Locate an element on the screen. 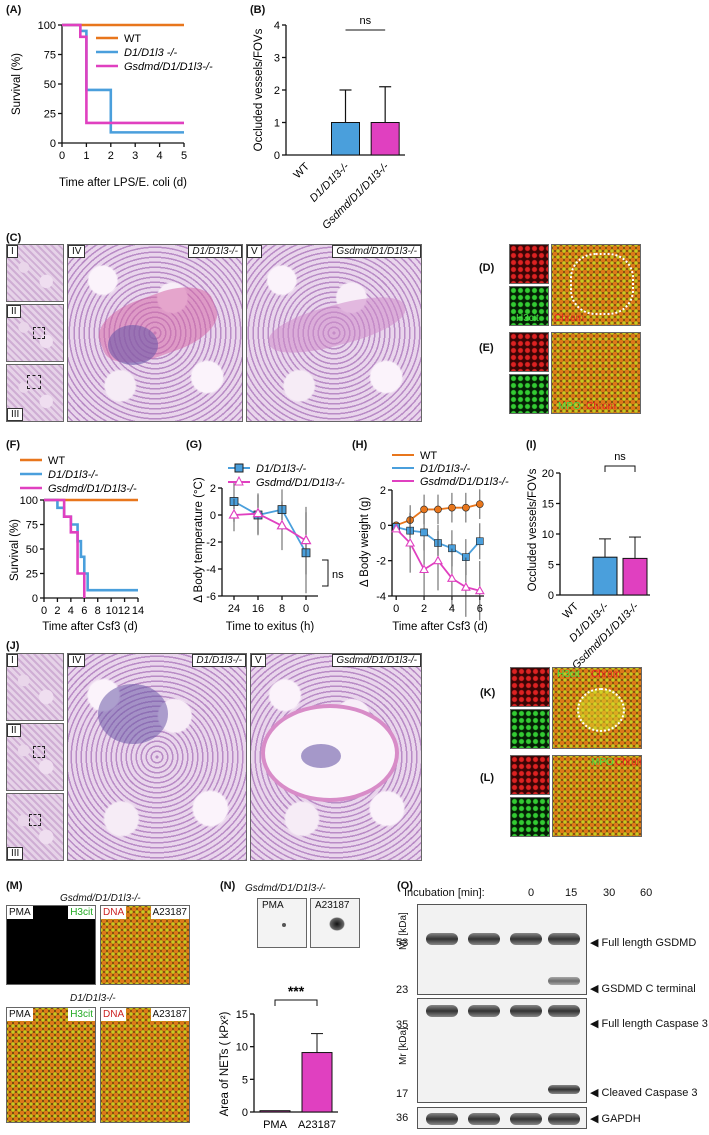  chart-a-series-Gsdmd/D1/D1l3-/- is located at coordinates (123, 74).